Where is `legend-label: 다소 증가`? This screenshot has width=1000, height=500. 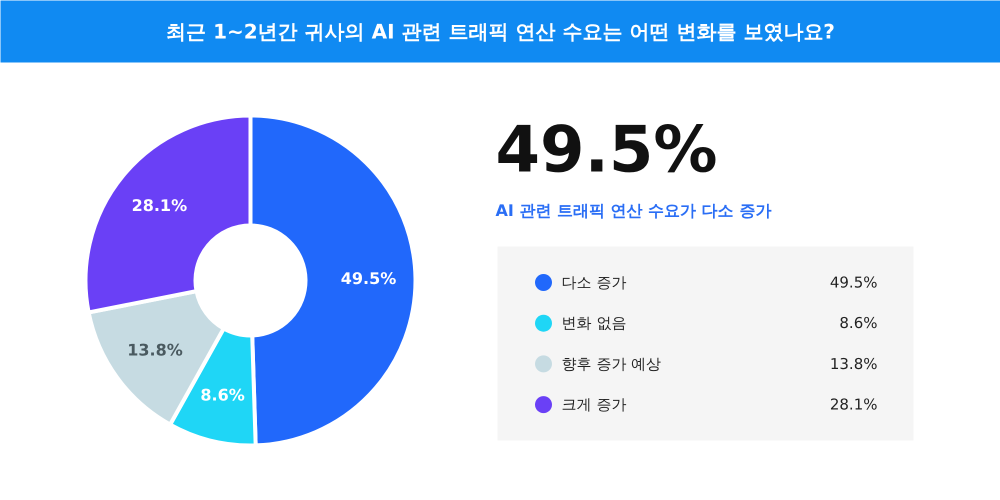
legend-label: 다소 증가 is located at coordinates (594, 283).